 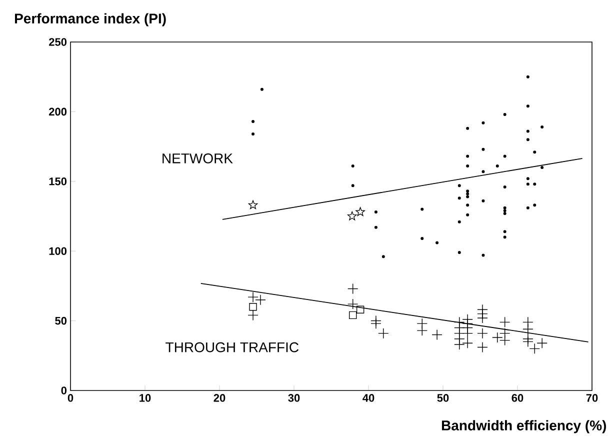 I want to click on x-tick-label: 70, so click(x=592, y=398).